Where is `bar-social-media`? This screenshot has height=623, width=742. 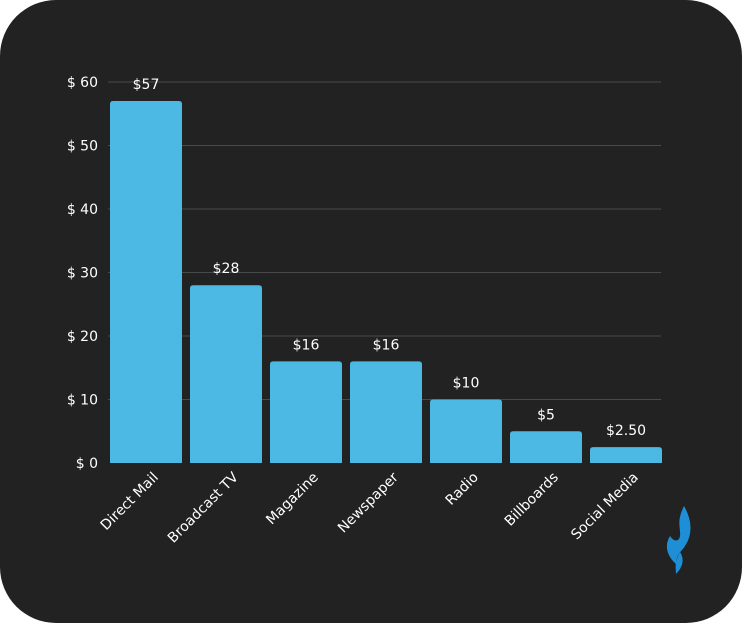
bar-social-media is located at coordinates (626, 455).